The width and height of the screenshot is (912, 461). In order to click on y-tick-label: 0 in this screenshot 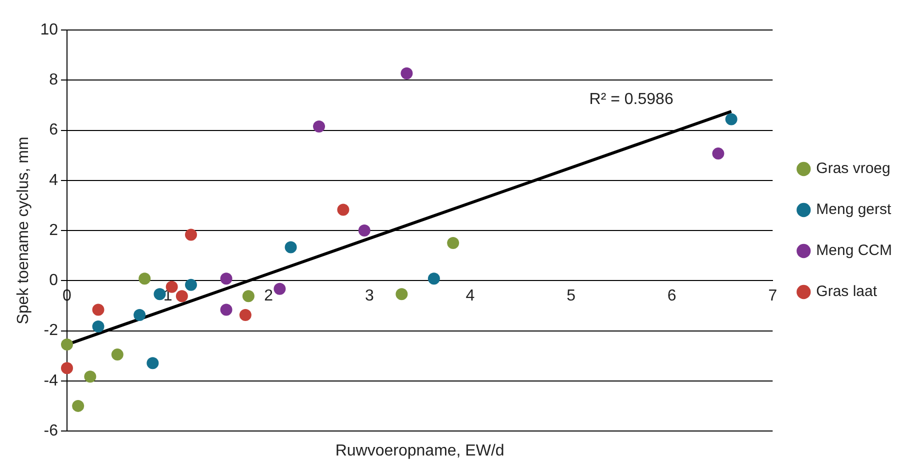, I will do `click(53, 281)`.